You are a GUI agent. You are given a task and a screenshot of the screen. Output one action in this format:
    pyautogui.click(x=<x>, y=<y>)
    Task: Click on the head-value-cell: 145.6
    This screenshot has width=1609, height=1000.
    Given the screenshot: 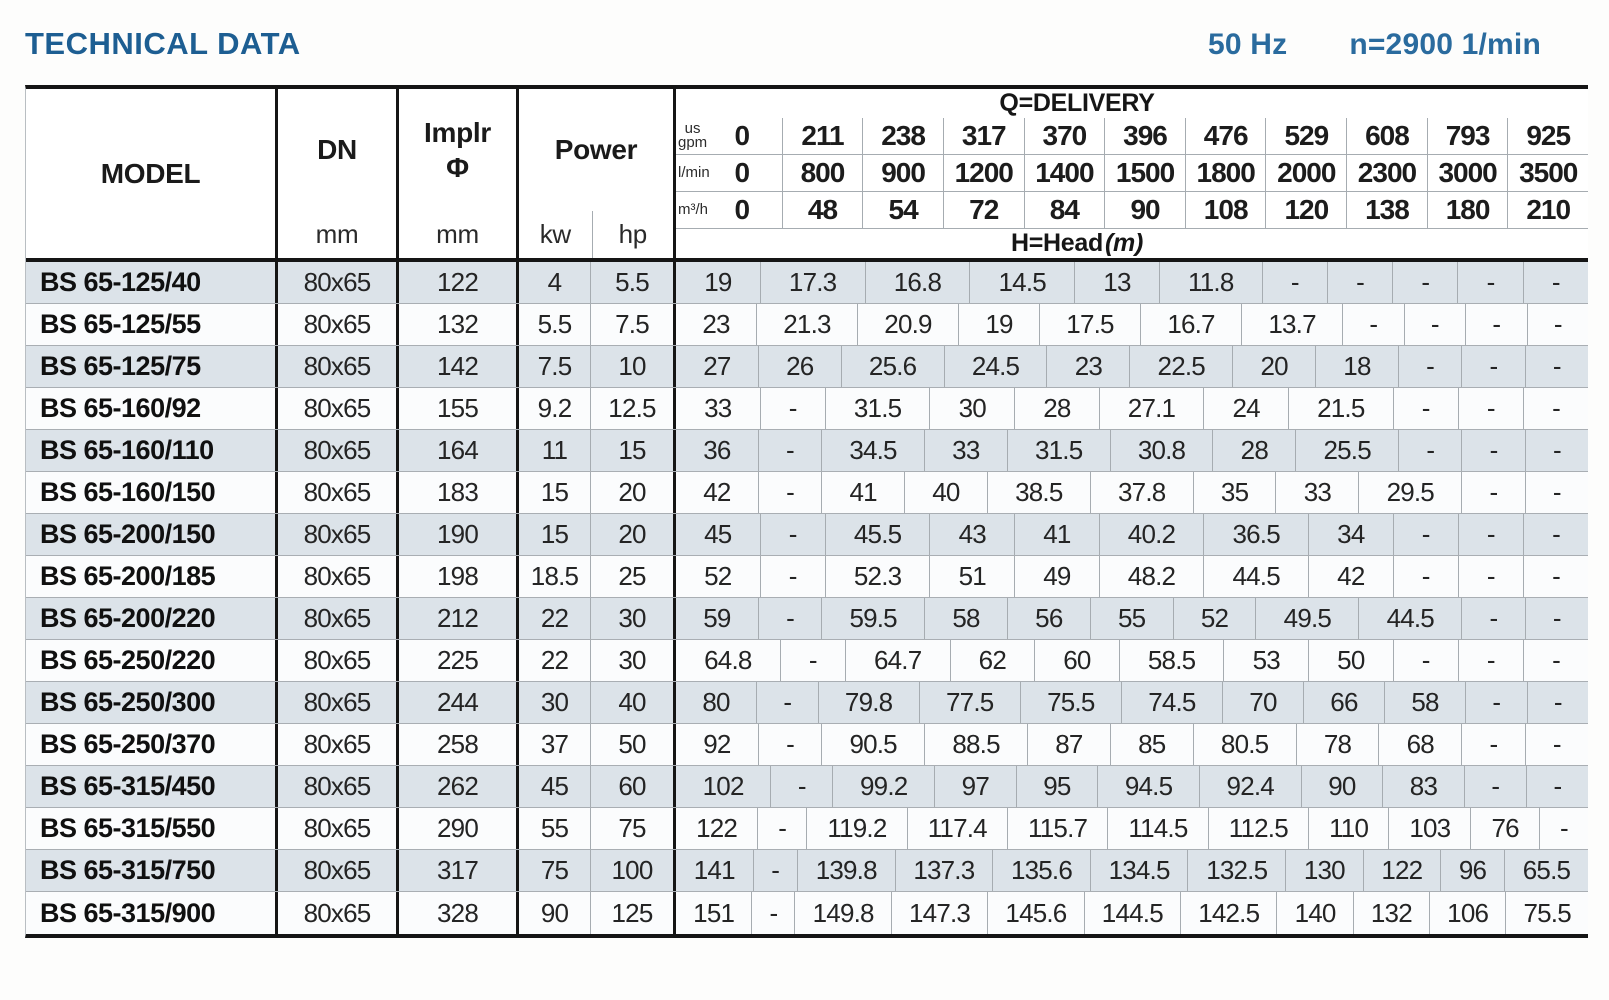 What is the action you would take?
    pyautogui.click(x=1035, y=913)
    